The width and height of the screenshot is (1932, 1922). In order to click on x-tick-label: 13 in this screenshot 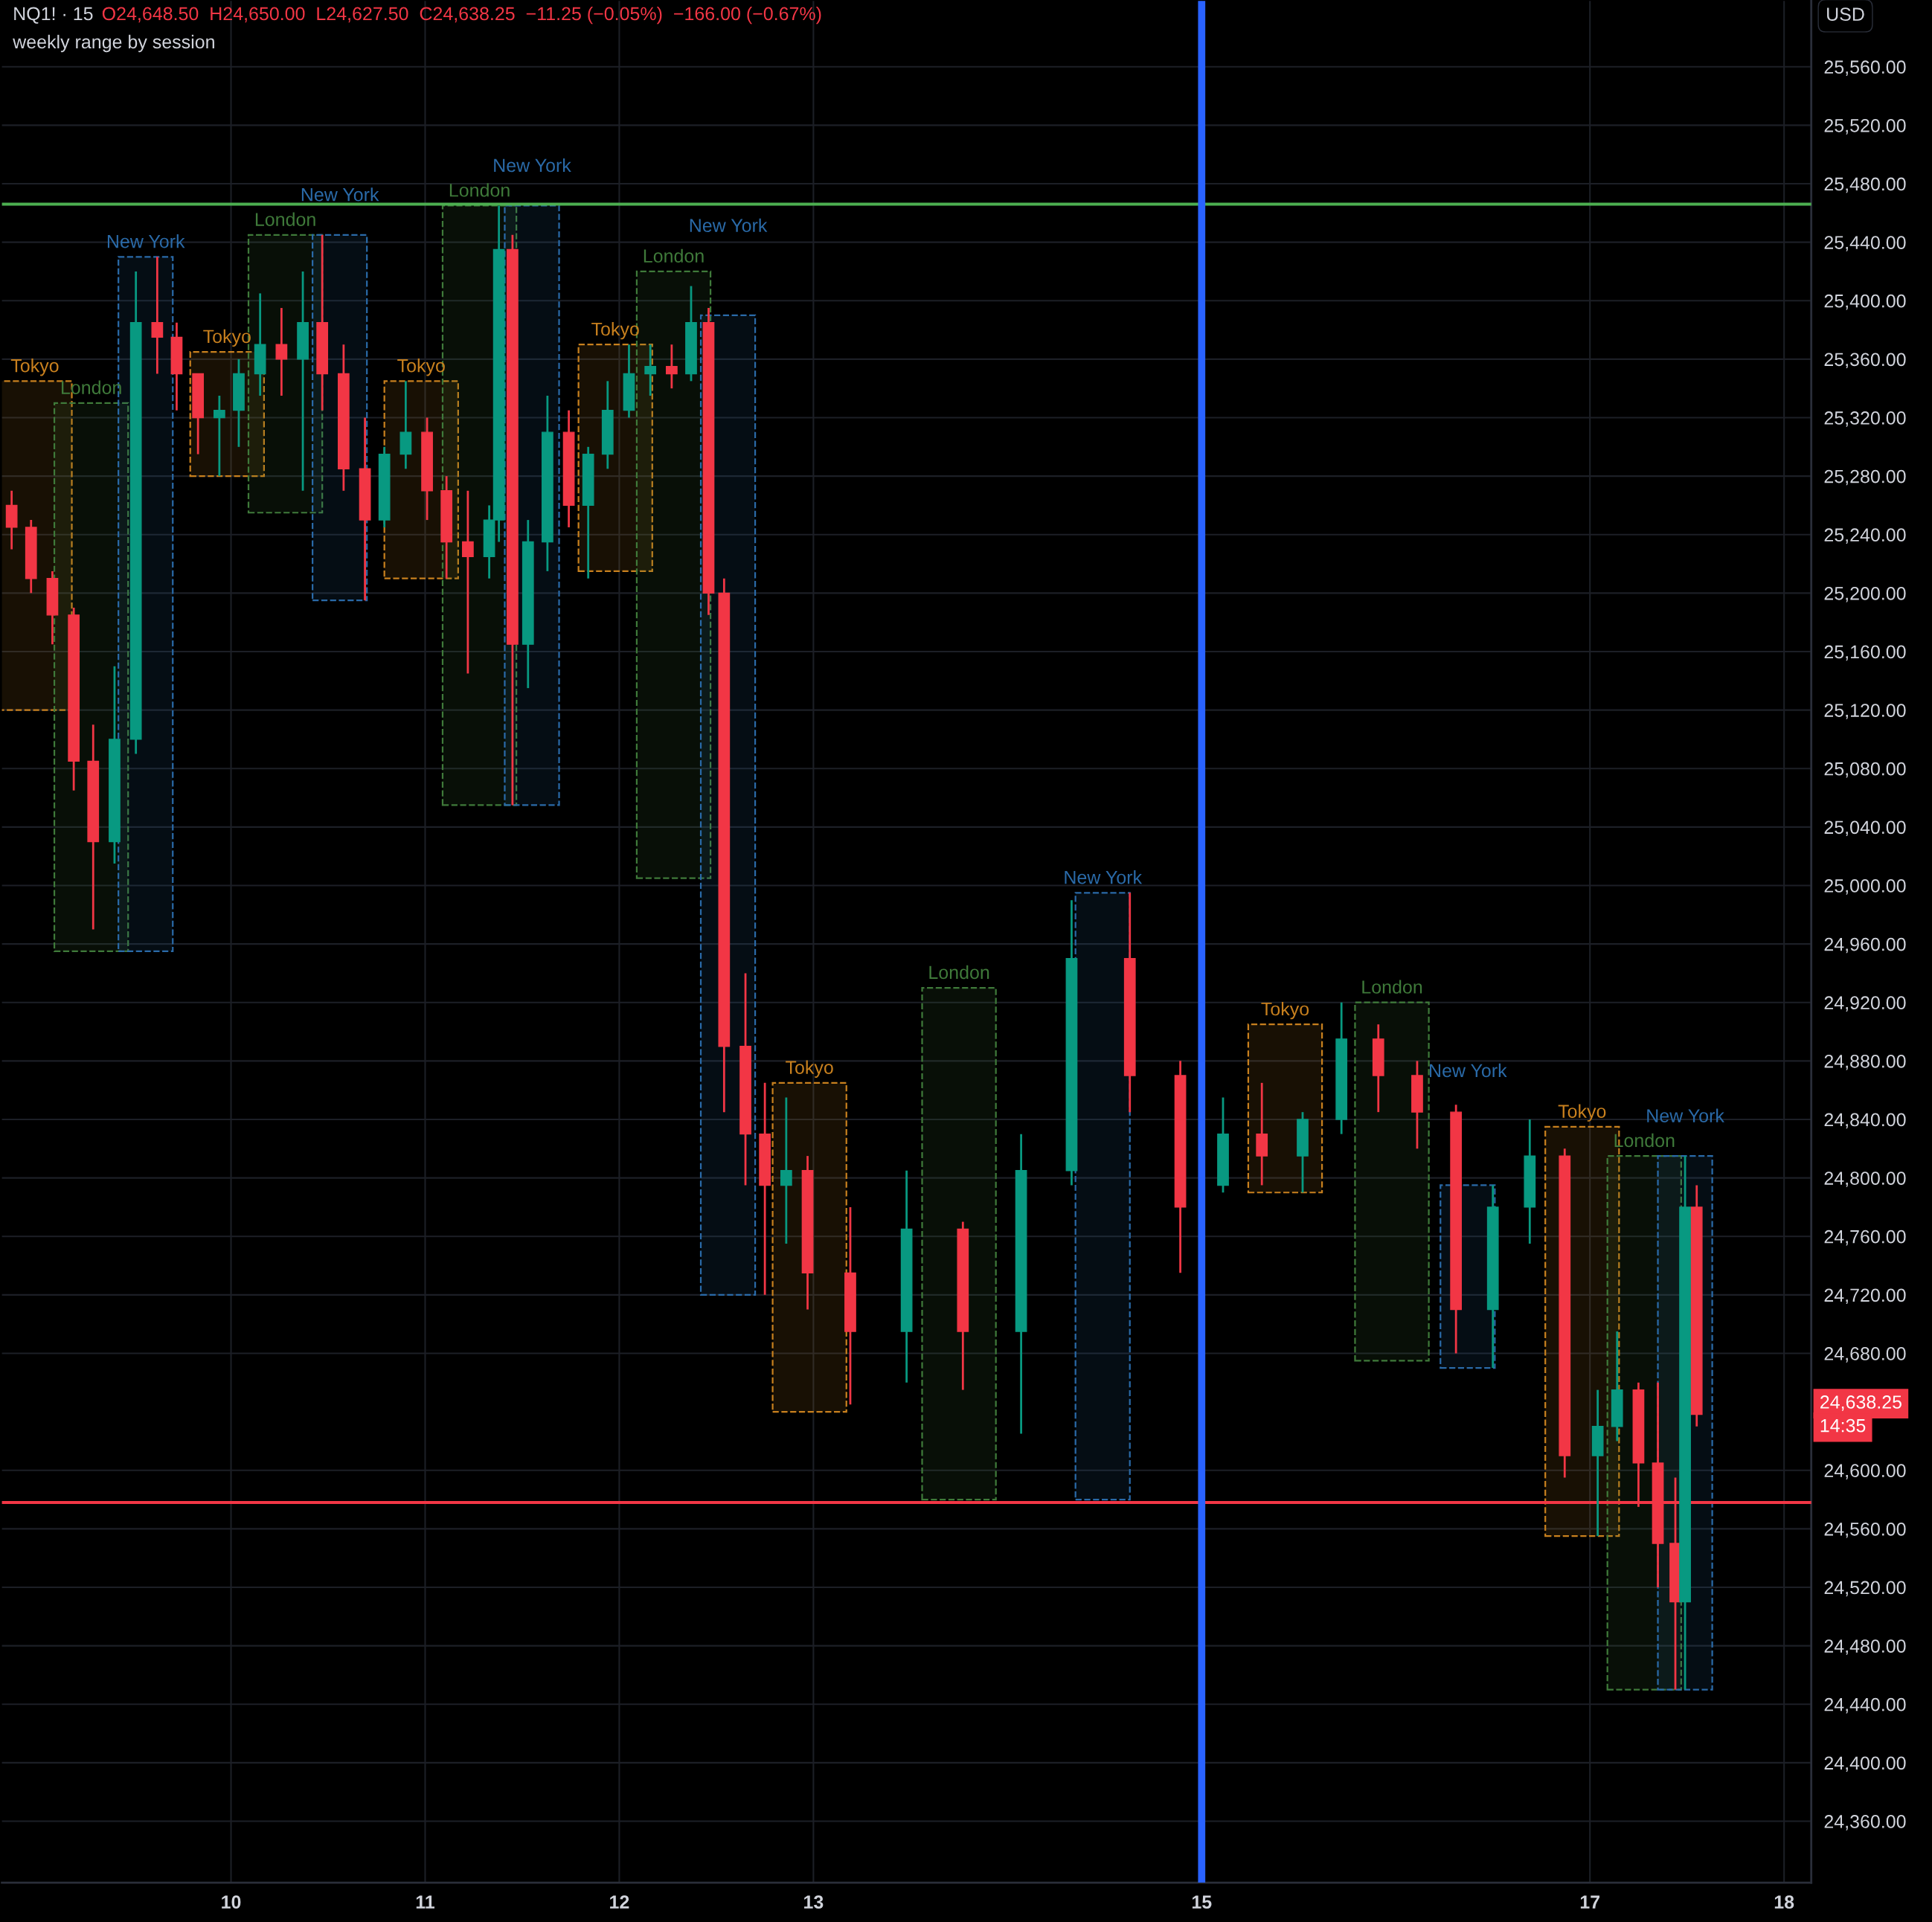, I will do `click(814, 1902)`.